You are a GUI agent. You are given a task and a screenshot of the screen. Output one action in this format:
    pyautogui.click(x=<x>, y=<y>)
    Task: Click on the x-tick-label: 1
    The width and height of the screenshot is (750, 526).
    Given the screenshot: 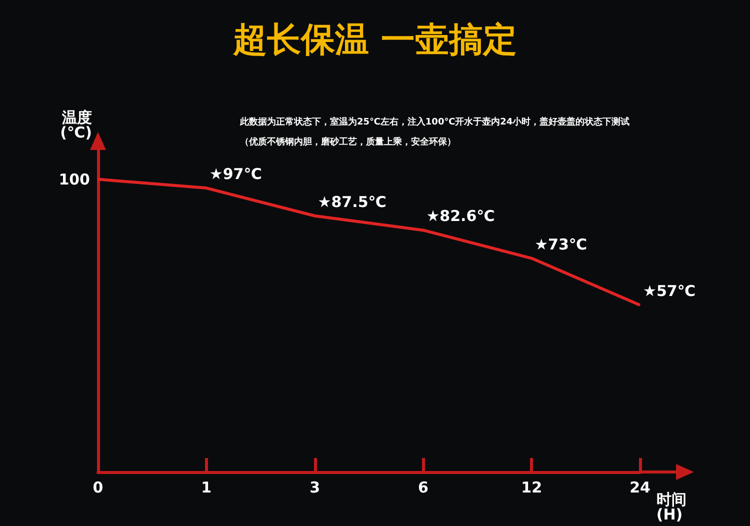 What is the action you would take?
    pyautogui.click(x=206, y=487)
    